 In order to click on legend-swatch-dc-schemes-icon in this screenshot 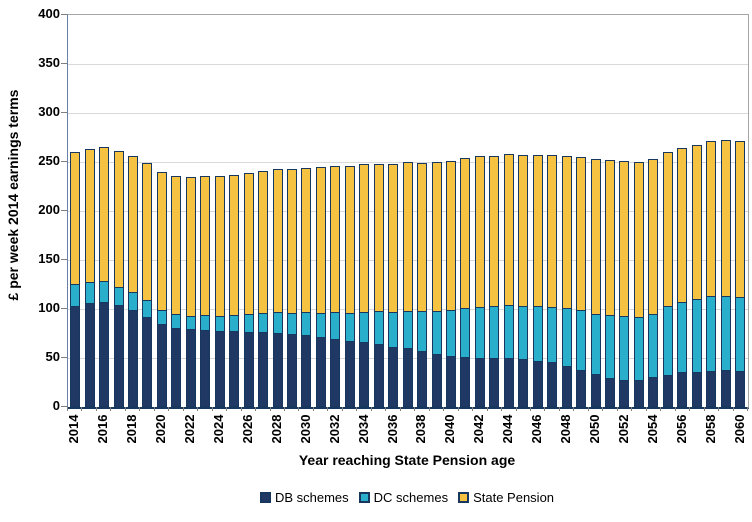, I will do `click(364, 497)`.